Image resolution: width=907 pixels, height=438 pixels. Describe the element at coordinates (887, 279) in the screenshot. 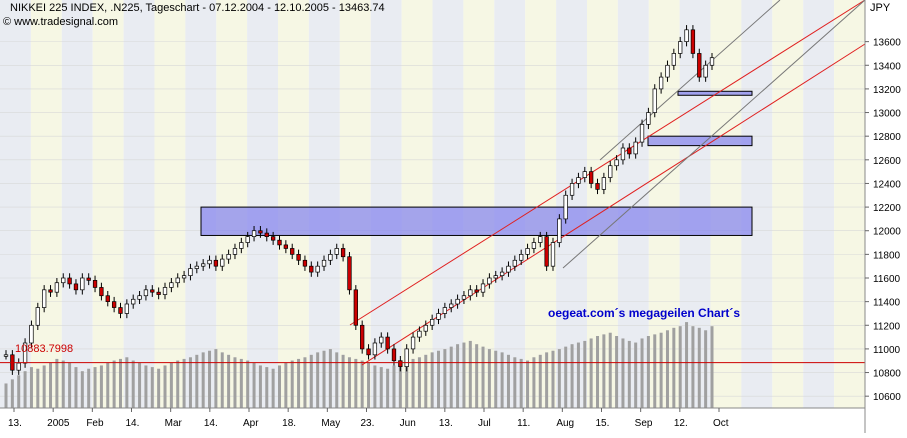

I see `y-tick-label: 11600` at that location.